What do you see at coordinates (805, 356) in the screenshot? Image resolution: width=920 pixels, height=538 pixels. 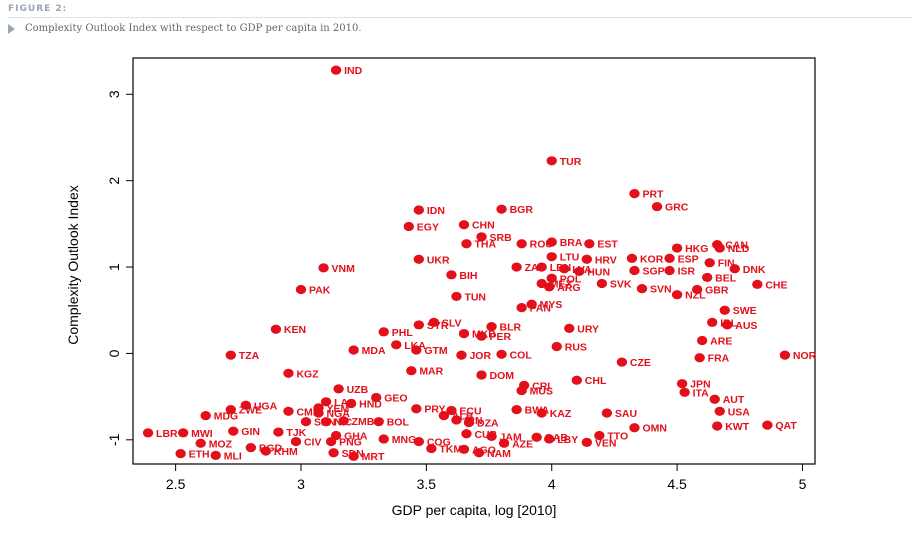 I see `point-label: NOR` at bounding box center [805, 356].